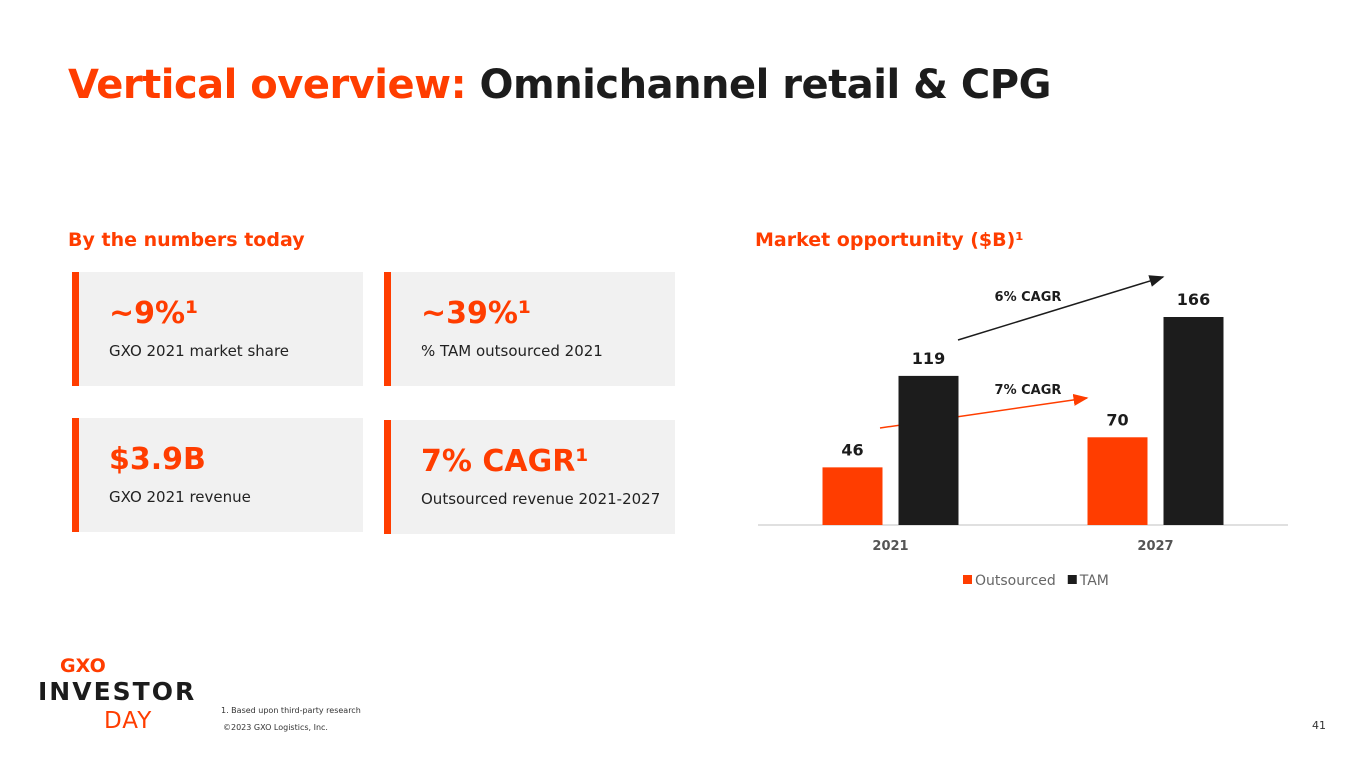 Image resolution: width=1365 pixels, height=768 pixels. I want to click on stat-card: ~39%¹ % TAM outsourced 2021, so click(529, 329).